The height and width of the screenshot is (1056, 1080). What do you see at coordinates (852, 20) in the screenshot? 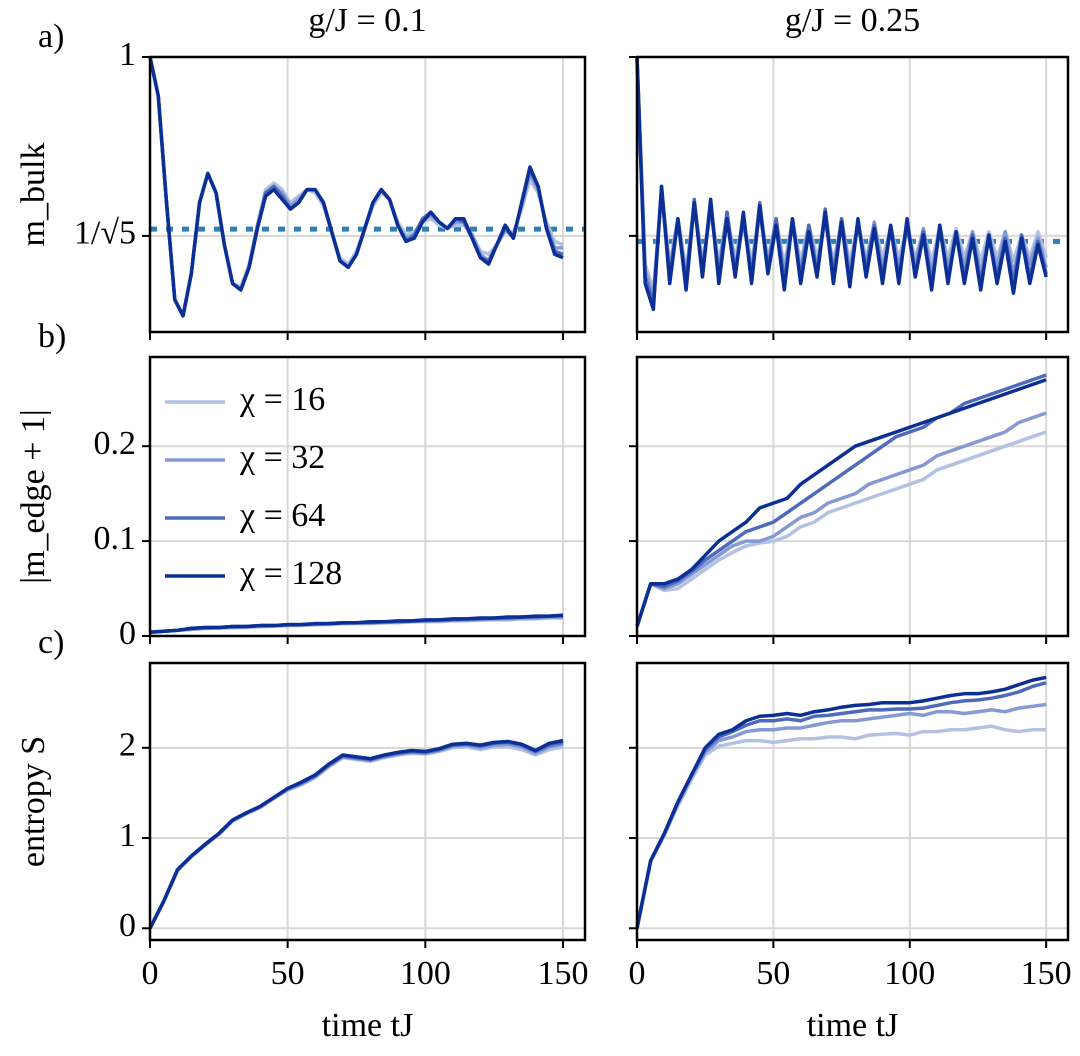
I see `panel-title: g/J = 0.25` at bounding box center [852, 20].